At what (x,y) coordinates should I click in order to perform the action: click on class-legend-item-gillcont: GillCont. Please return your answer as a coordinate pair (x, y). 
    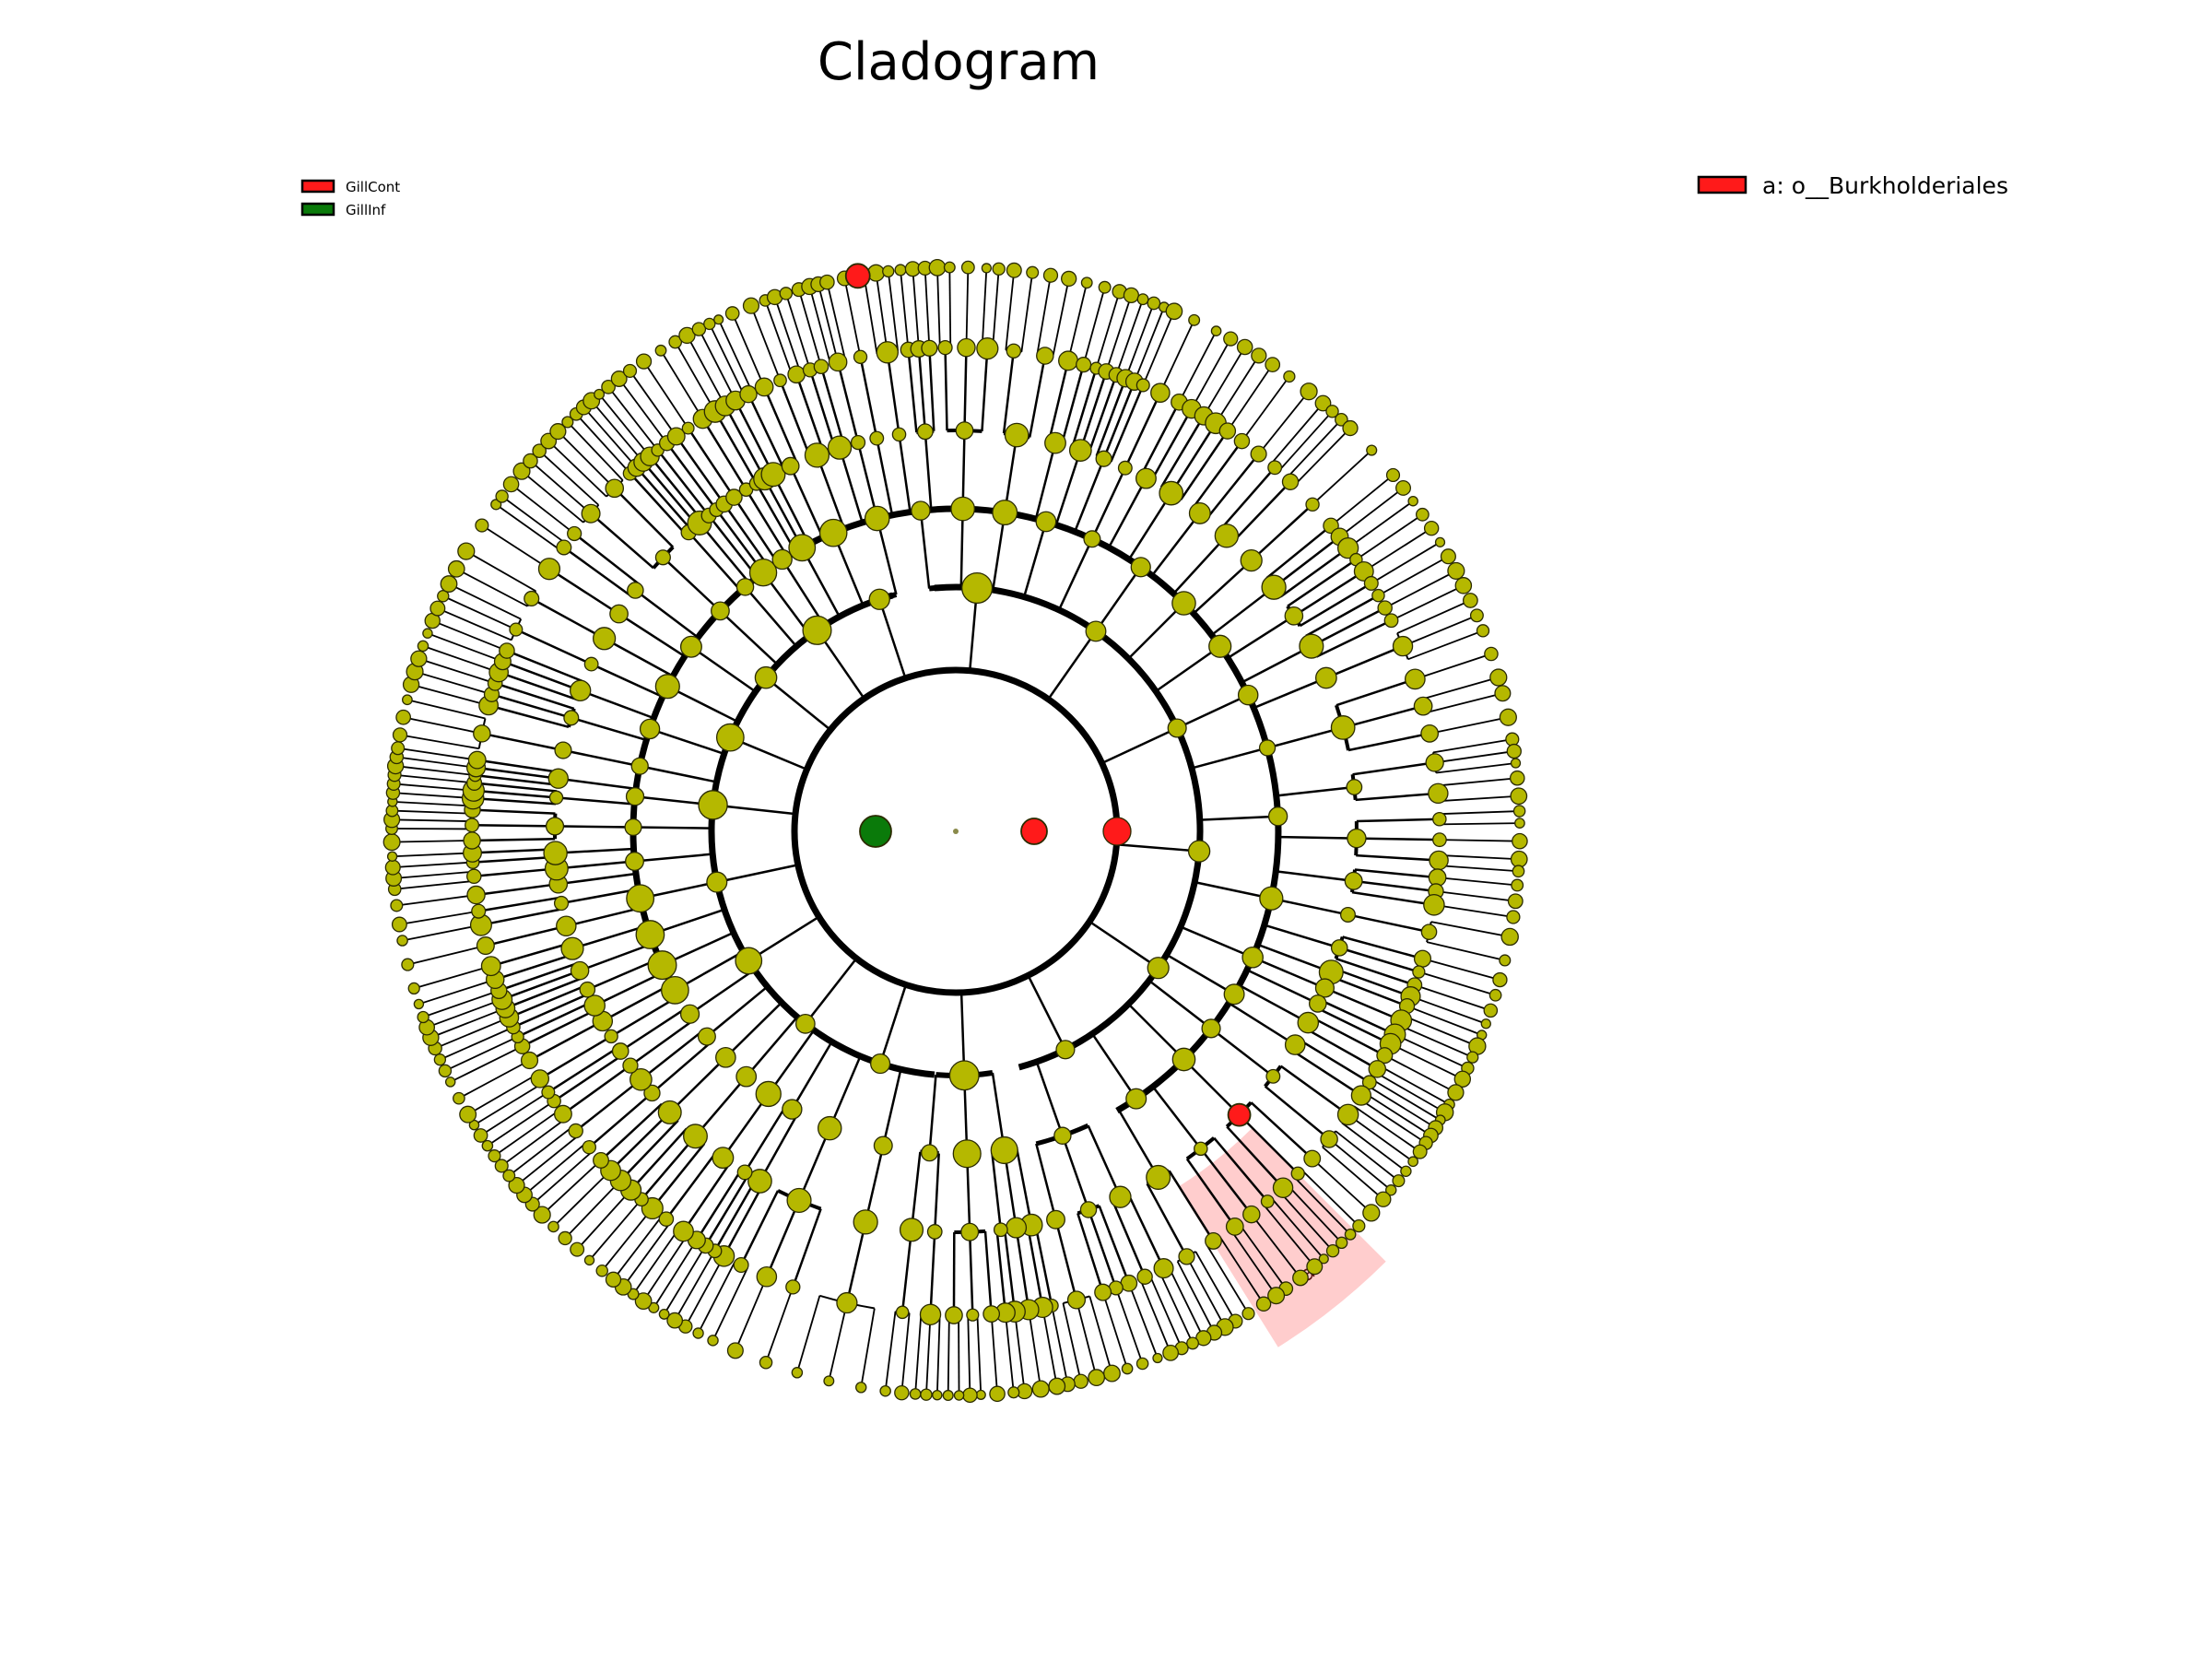
    Looking at the image, I should click on (350, 187).